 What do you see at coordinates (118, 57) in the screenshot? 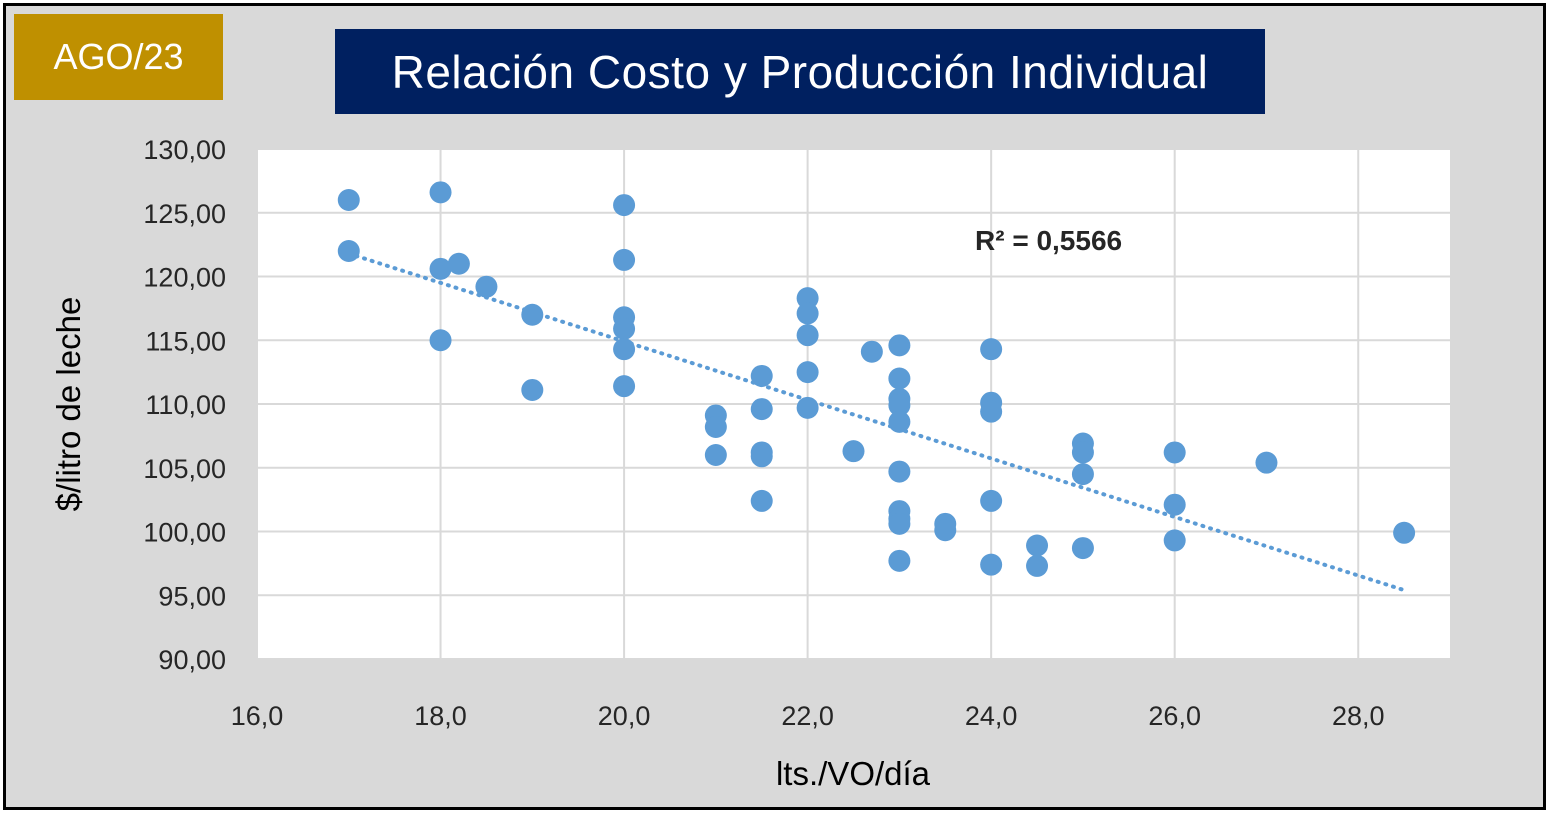
I see `period-badge: AGO/23` at bounding box center [118, 57].